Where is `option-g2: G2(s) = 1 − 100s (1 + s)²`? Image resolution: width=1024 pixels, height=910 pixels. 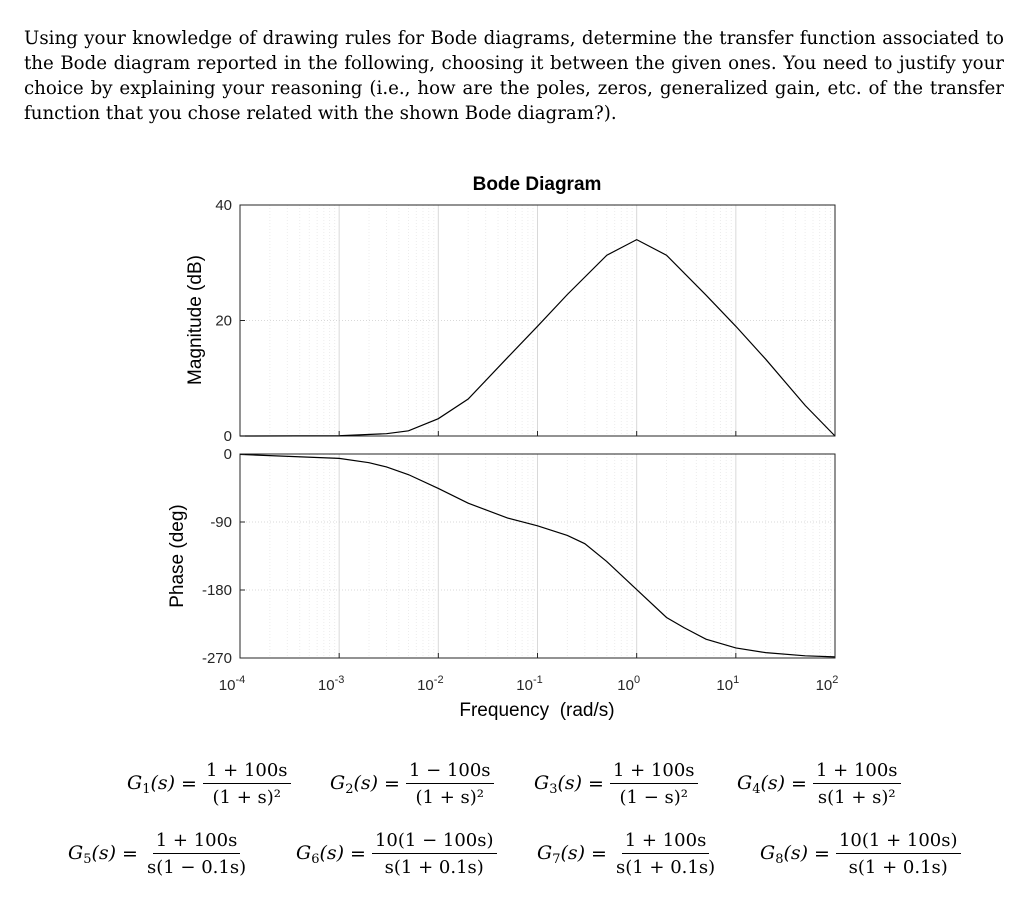 option-g2: G2(s) = 1 − 100s (1 + s)² is located at coordinates (412, 784).